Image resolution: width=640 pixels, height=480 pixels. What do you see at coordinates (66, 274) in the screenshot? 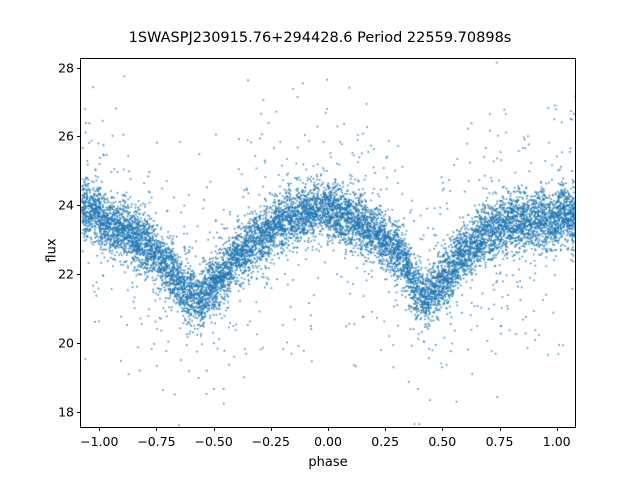
I see `y-tick-label: 22` at bounding box center [66, 274].